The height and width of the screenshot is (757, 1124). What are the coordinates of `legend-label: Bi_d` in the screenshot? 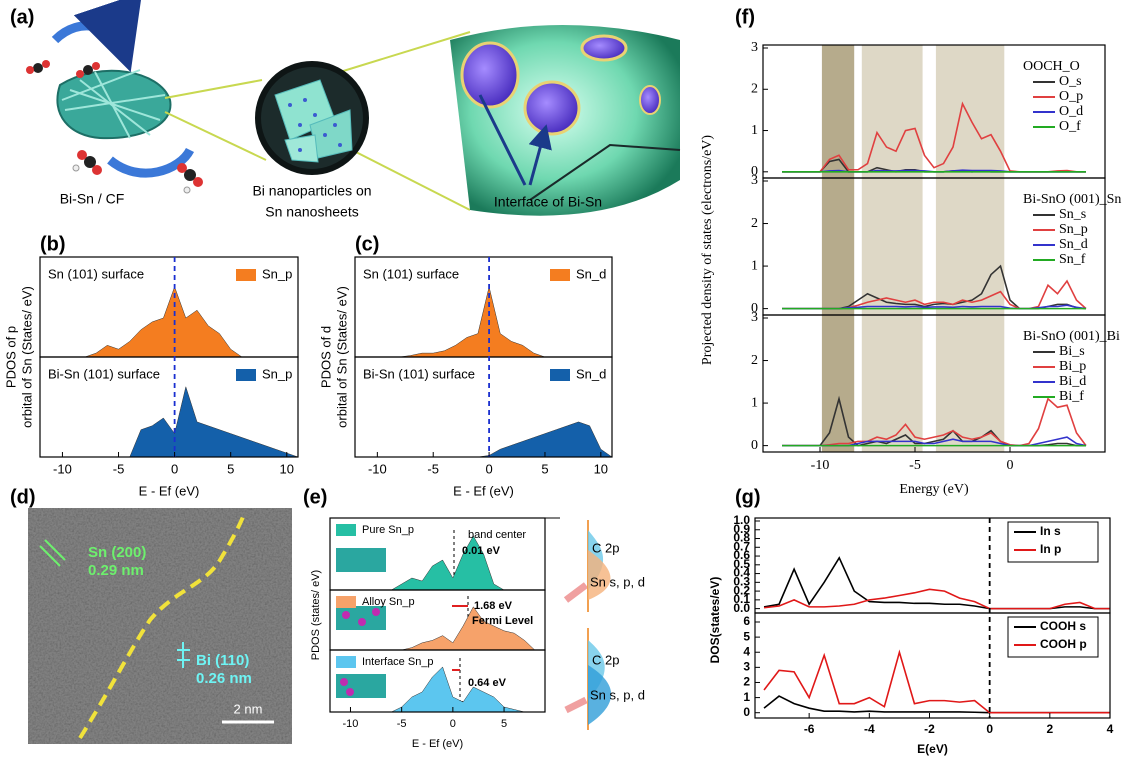 It's located at (1072, 381).